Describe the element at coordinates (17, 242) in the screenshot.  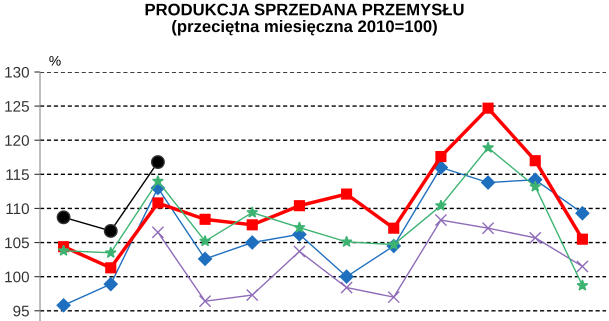
I see `y-tick-label: 105` at that location.